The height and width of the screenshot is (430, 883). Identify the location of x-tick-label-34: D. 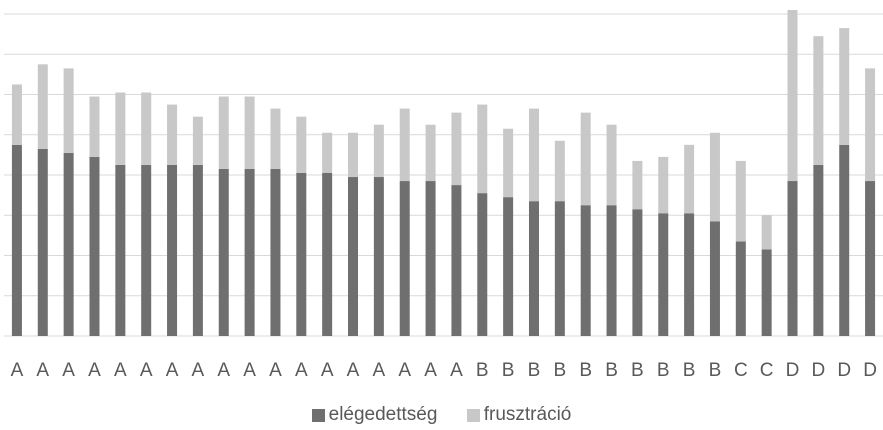
(870, 370).